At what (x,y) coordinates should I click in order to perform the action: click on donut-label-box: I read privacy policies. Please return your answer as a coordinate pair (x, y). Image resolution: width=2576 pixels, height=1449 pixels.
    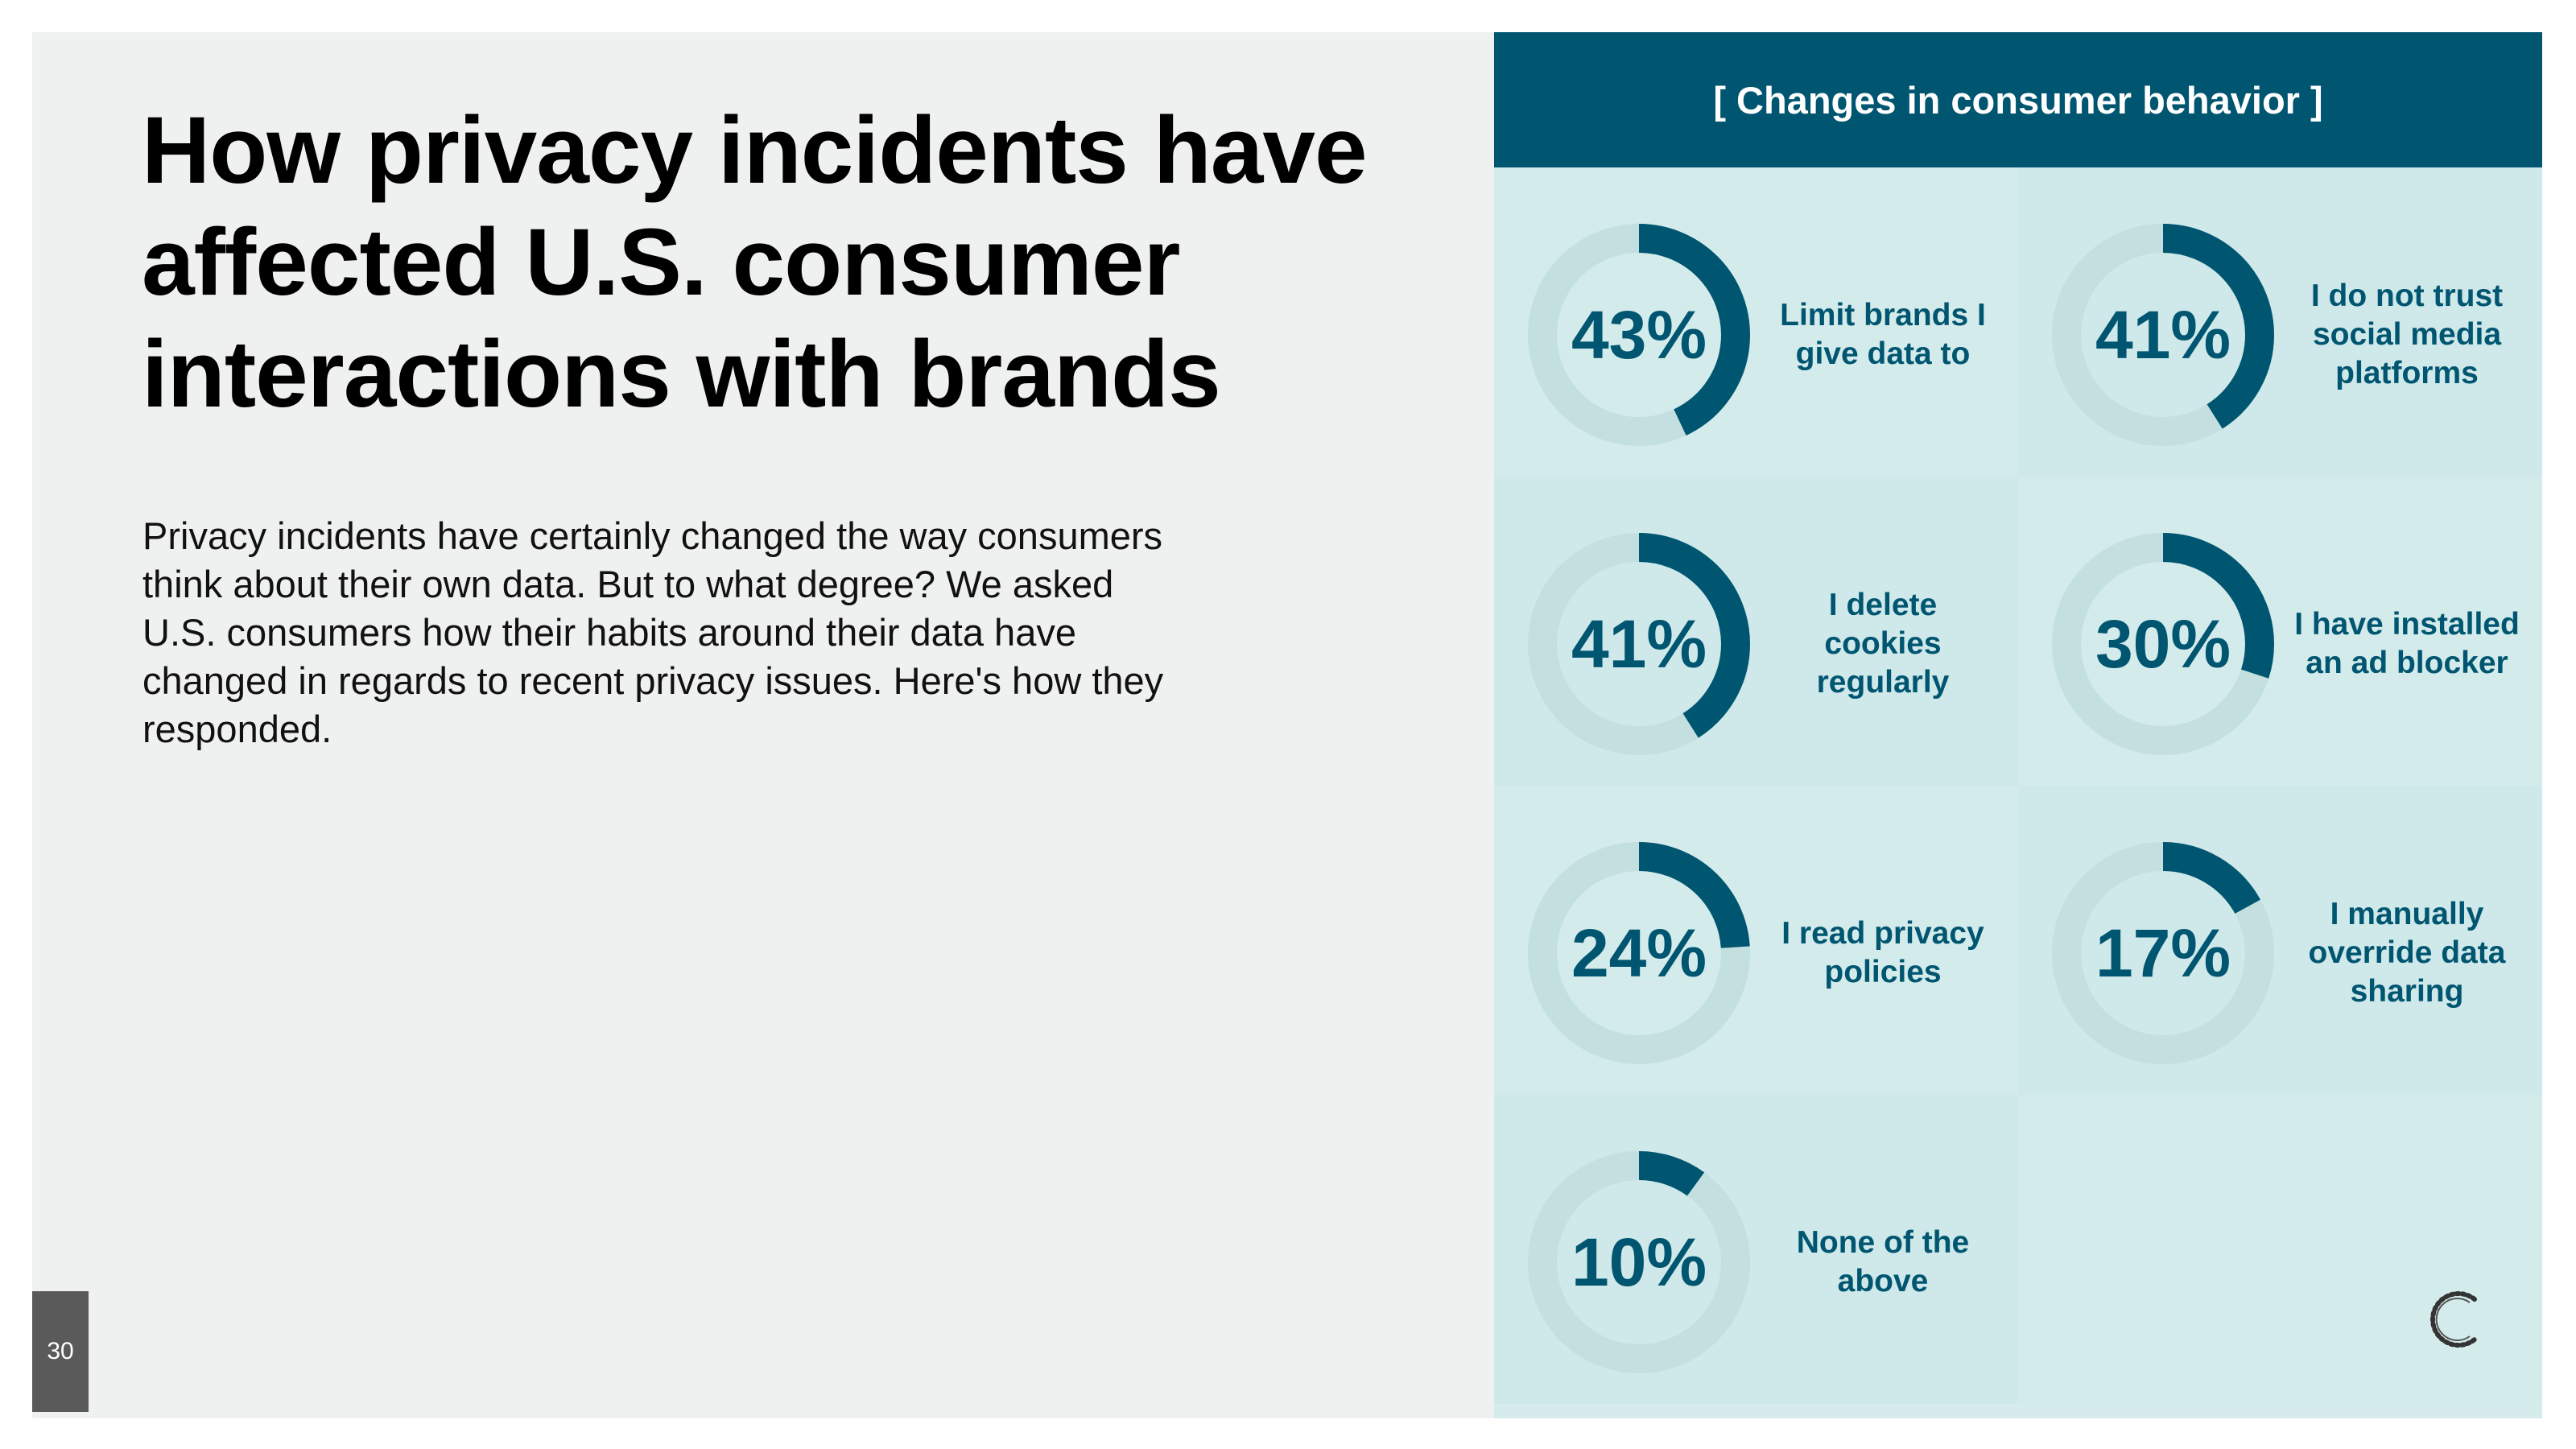
    Looking at the image, I should click on (1883, 953).